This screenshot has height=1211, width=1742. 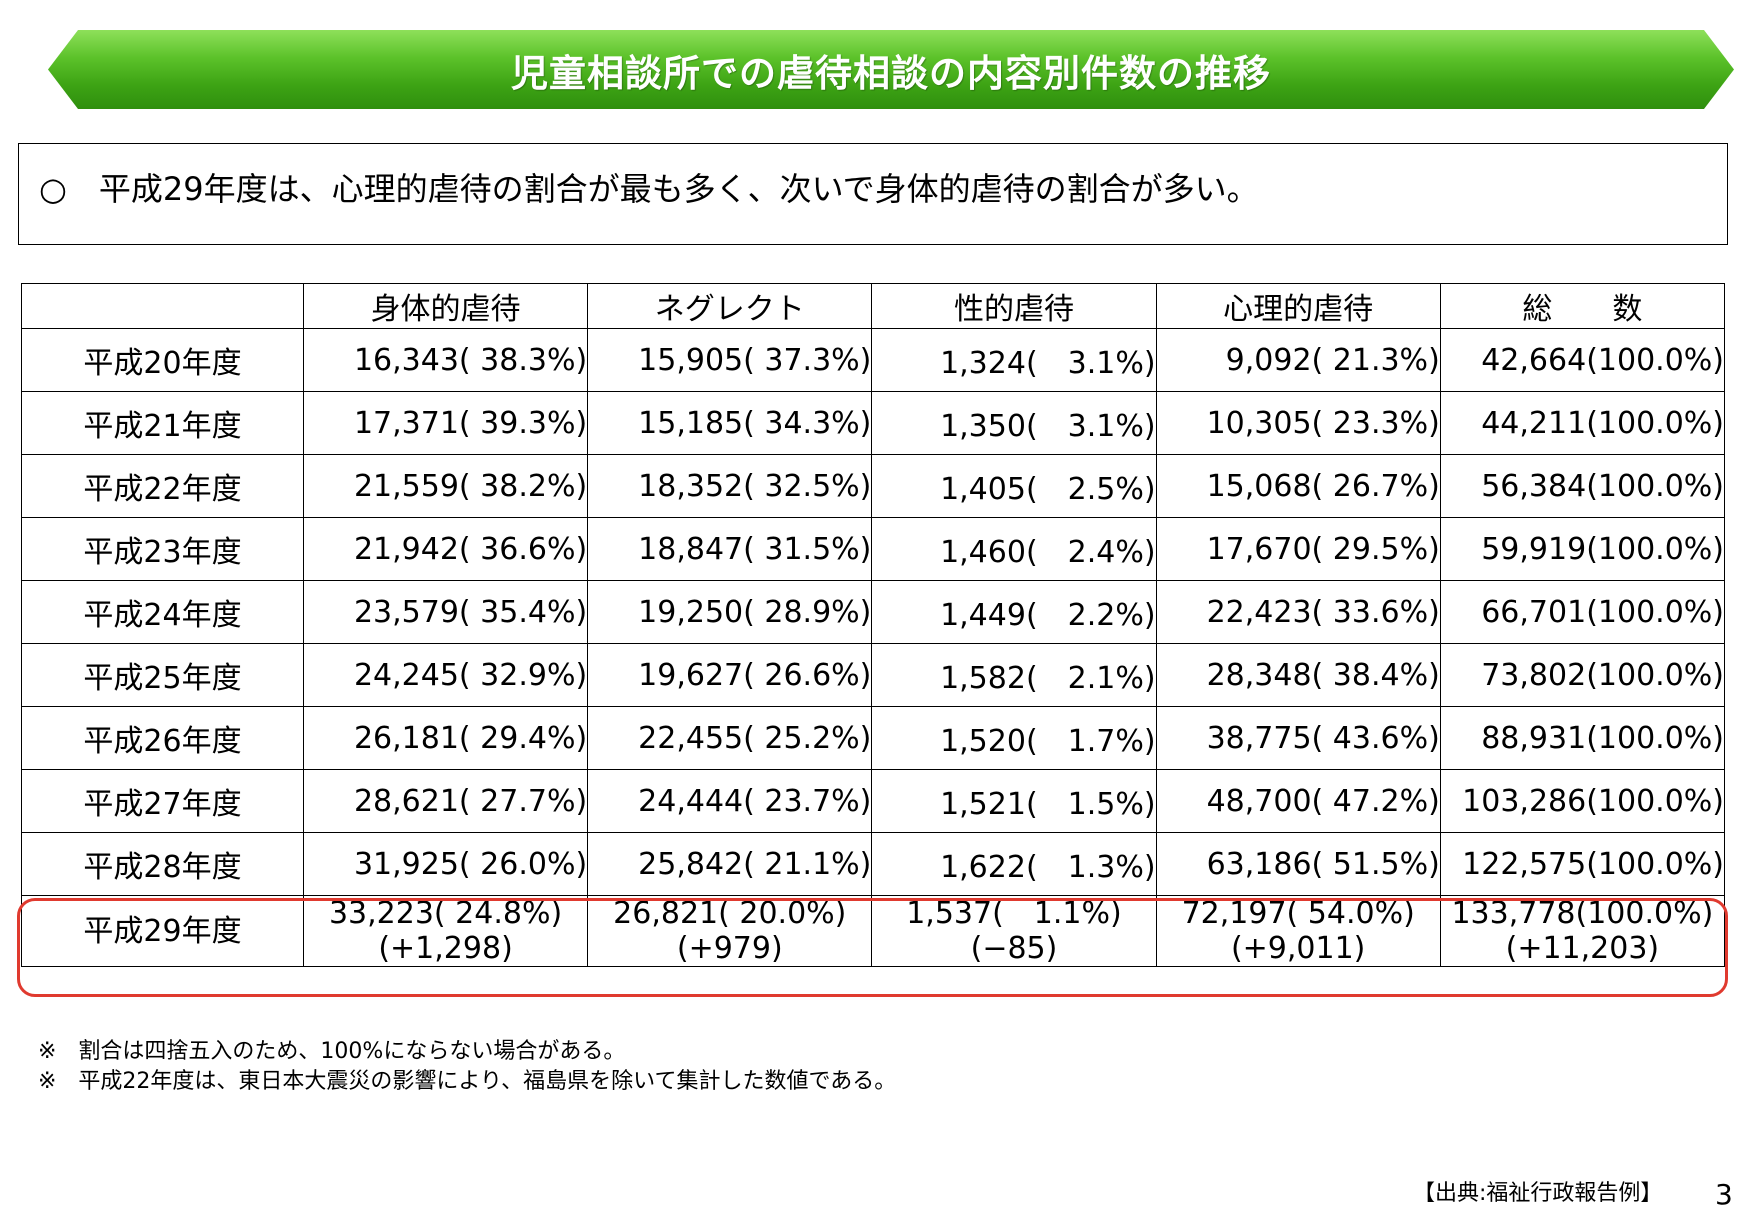 I want to click on cell-psychological: 28,348( 38.4%), so click(x=1298, y=675).